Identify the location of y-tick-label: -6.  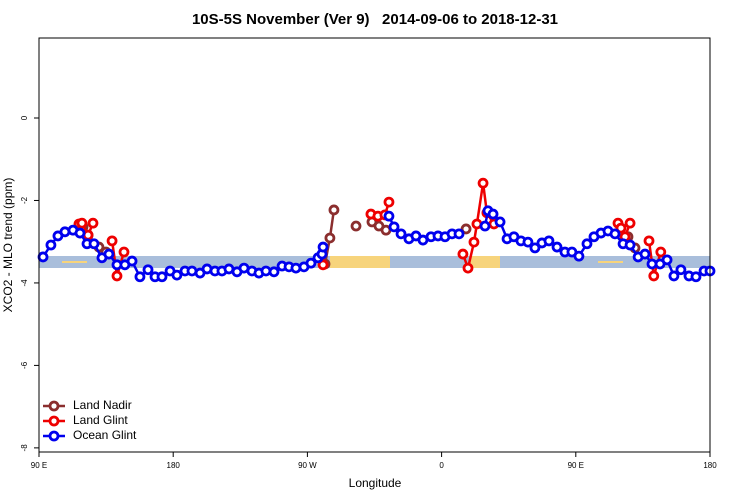
(24, 365).